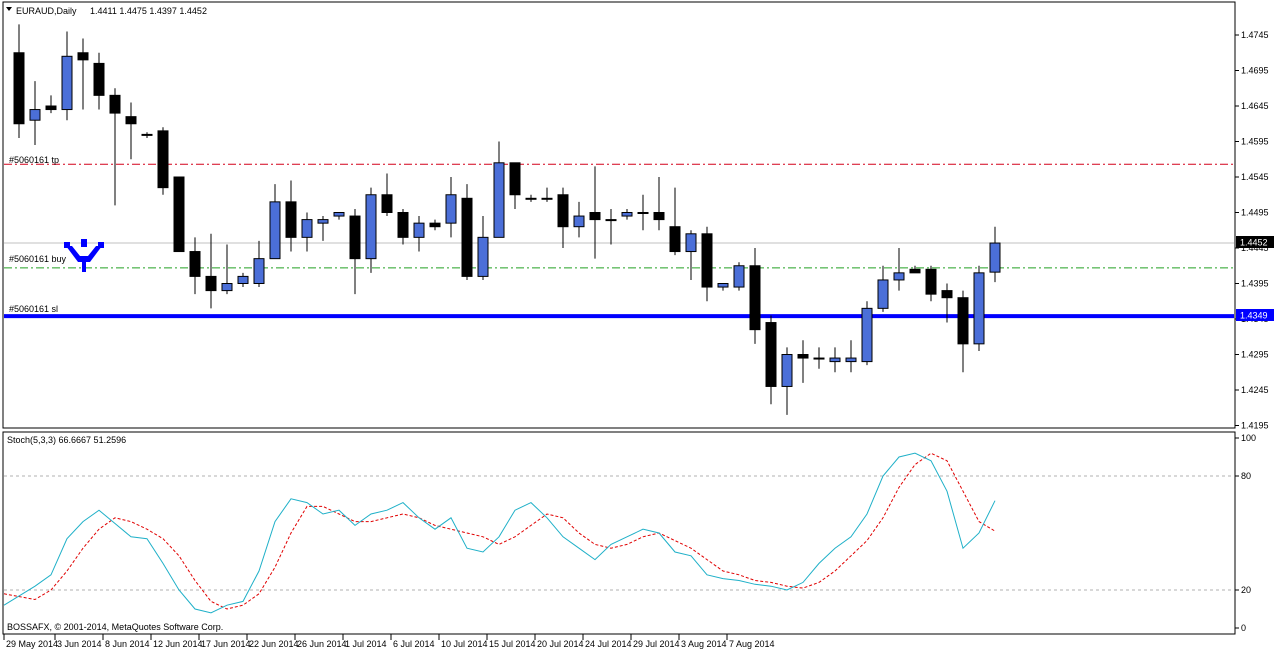 The width and height of the screenshot is (1276, 652). What do you see at coordinates (66, 440) in the screenshot?
I see `stoch-label: Stoch(5,3,3) 66.6667 51.2596` at bounding box center [66, 440].